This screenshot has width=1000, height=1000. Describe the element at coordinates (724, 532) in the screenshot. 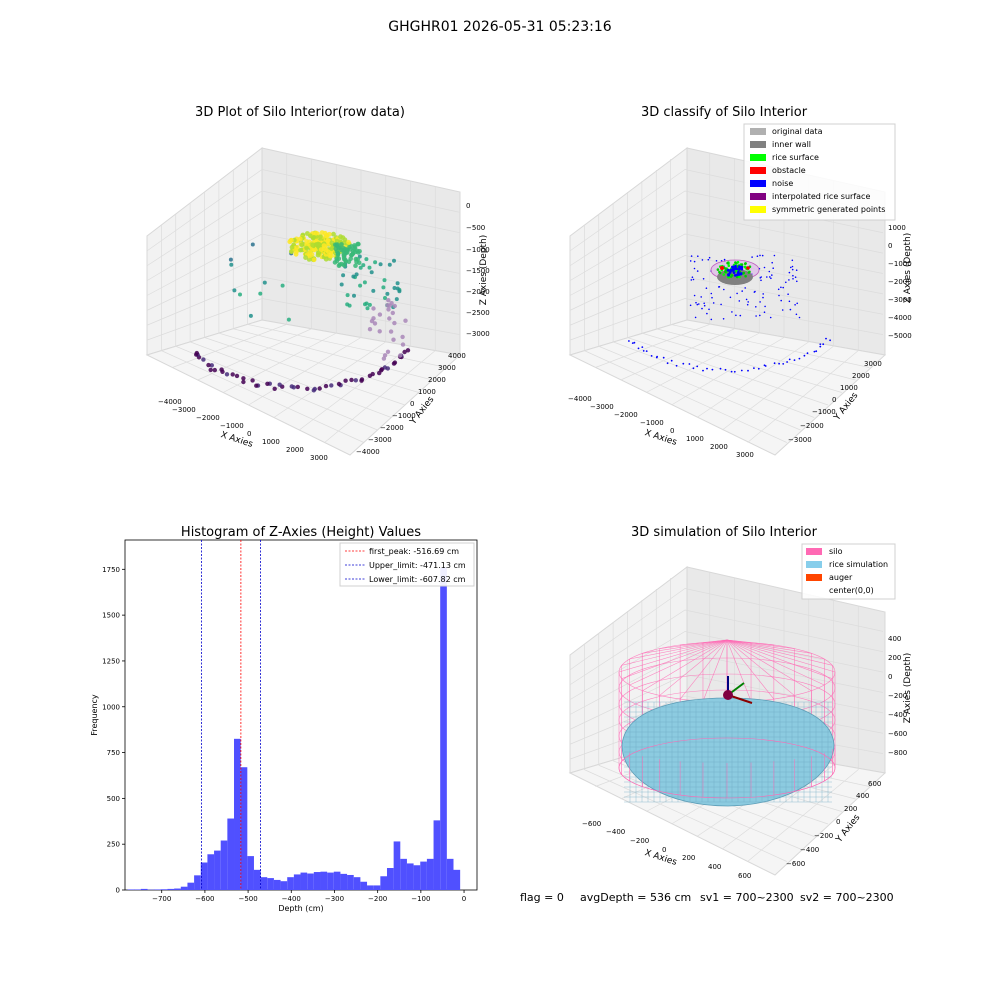

I see `simulation-panel-title: 3D simulation of Silo Interior` at that location.